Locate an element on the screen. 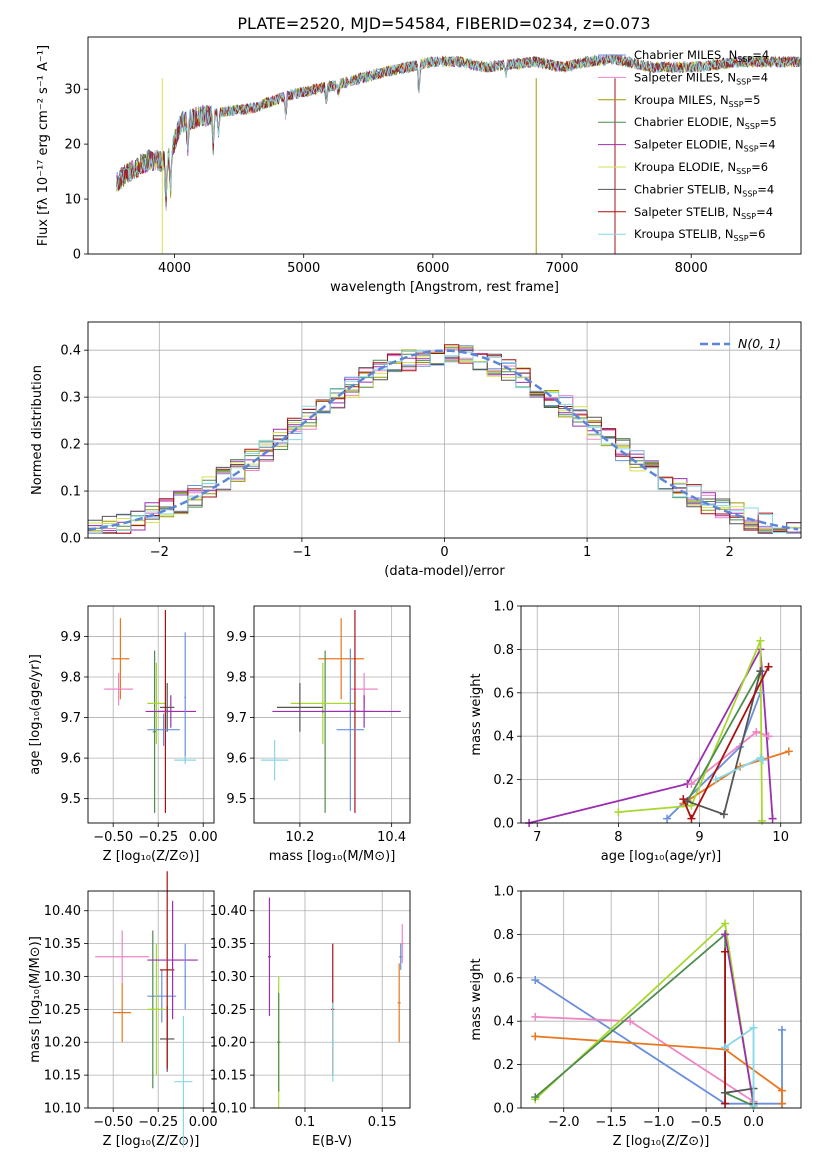 The height and width of the screenshot is (1170, 819). y-tick-label: 9.9 is located at coordinates (236, 637).